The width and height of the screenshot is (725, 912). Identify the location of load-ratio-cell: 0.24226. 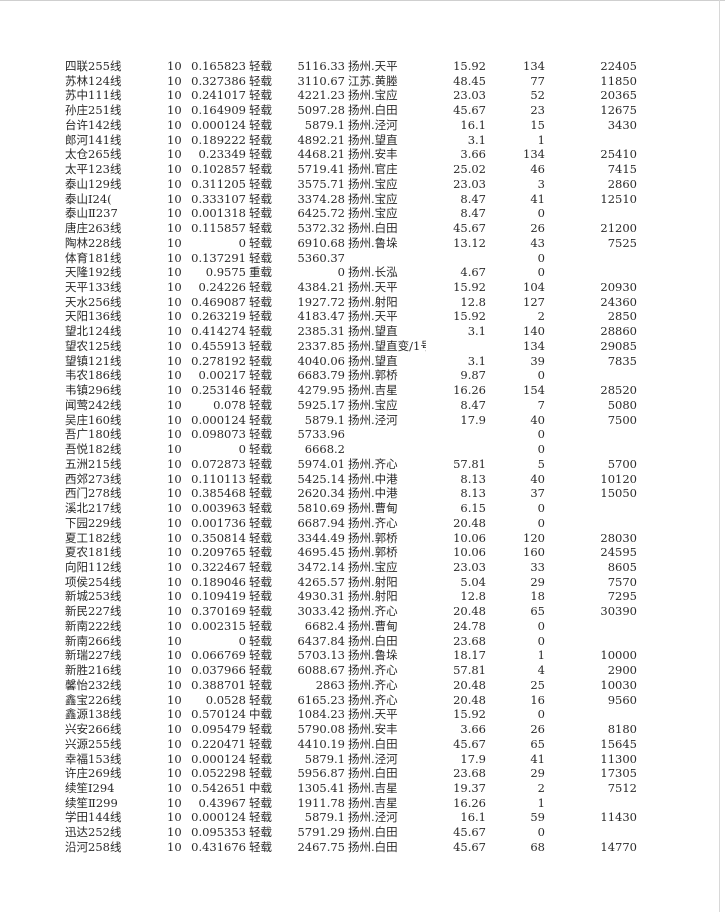
(222, 287).